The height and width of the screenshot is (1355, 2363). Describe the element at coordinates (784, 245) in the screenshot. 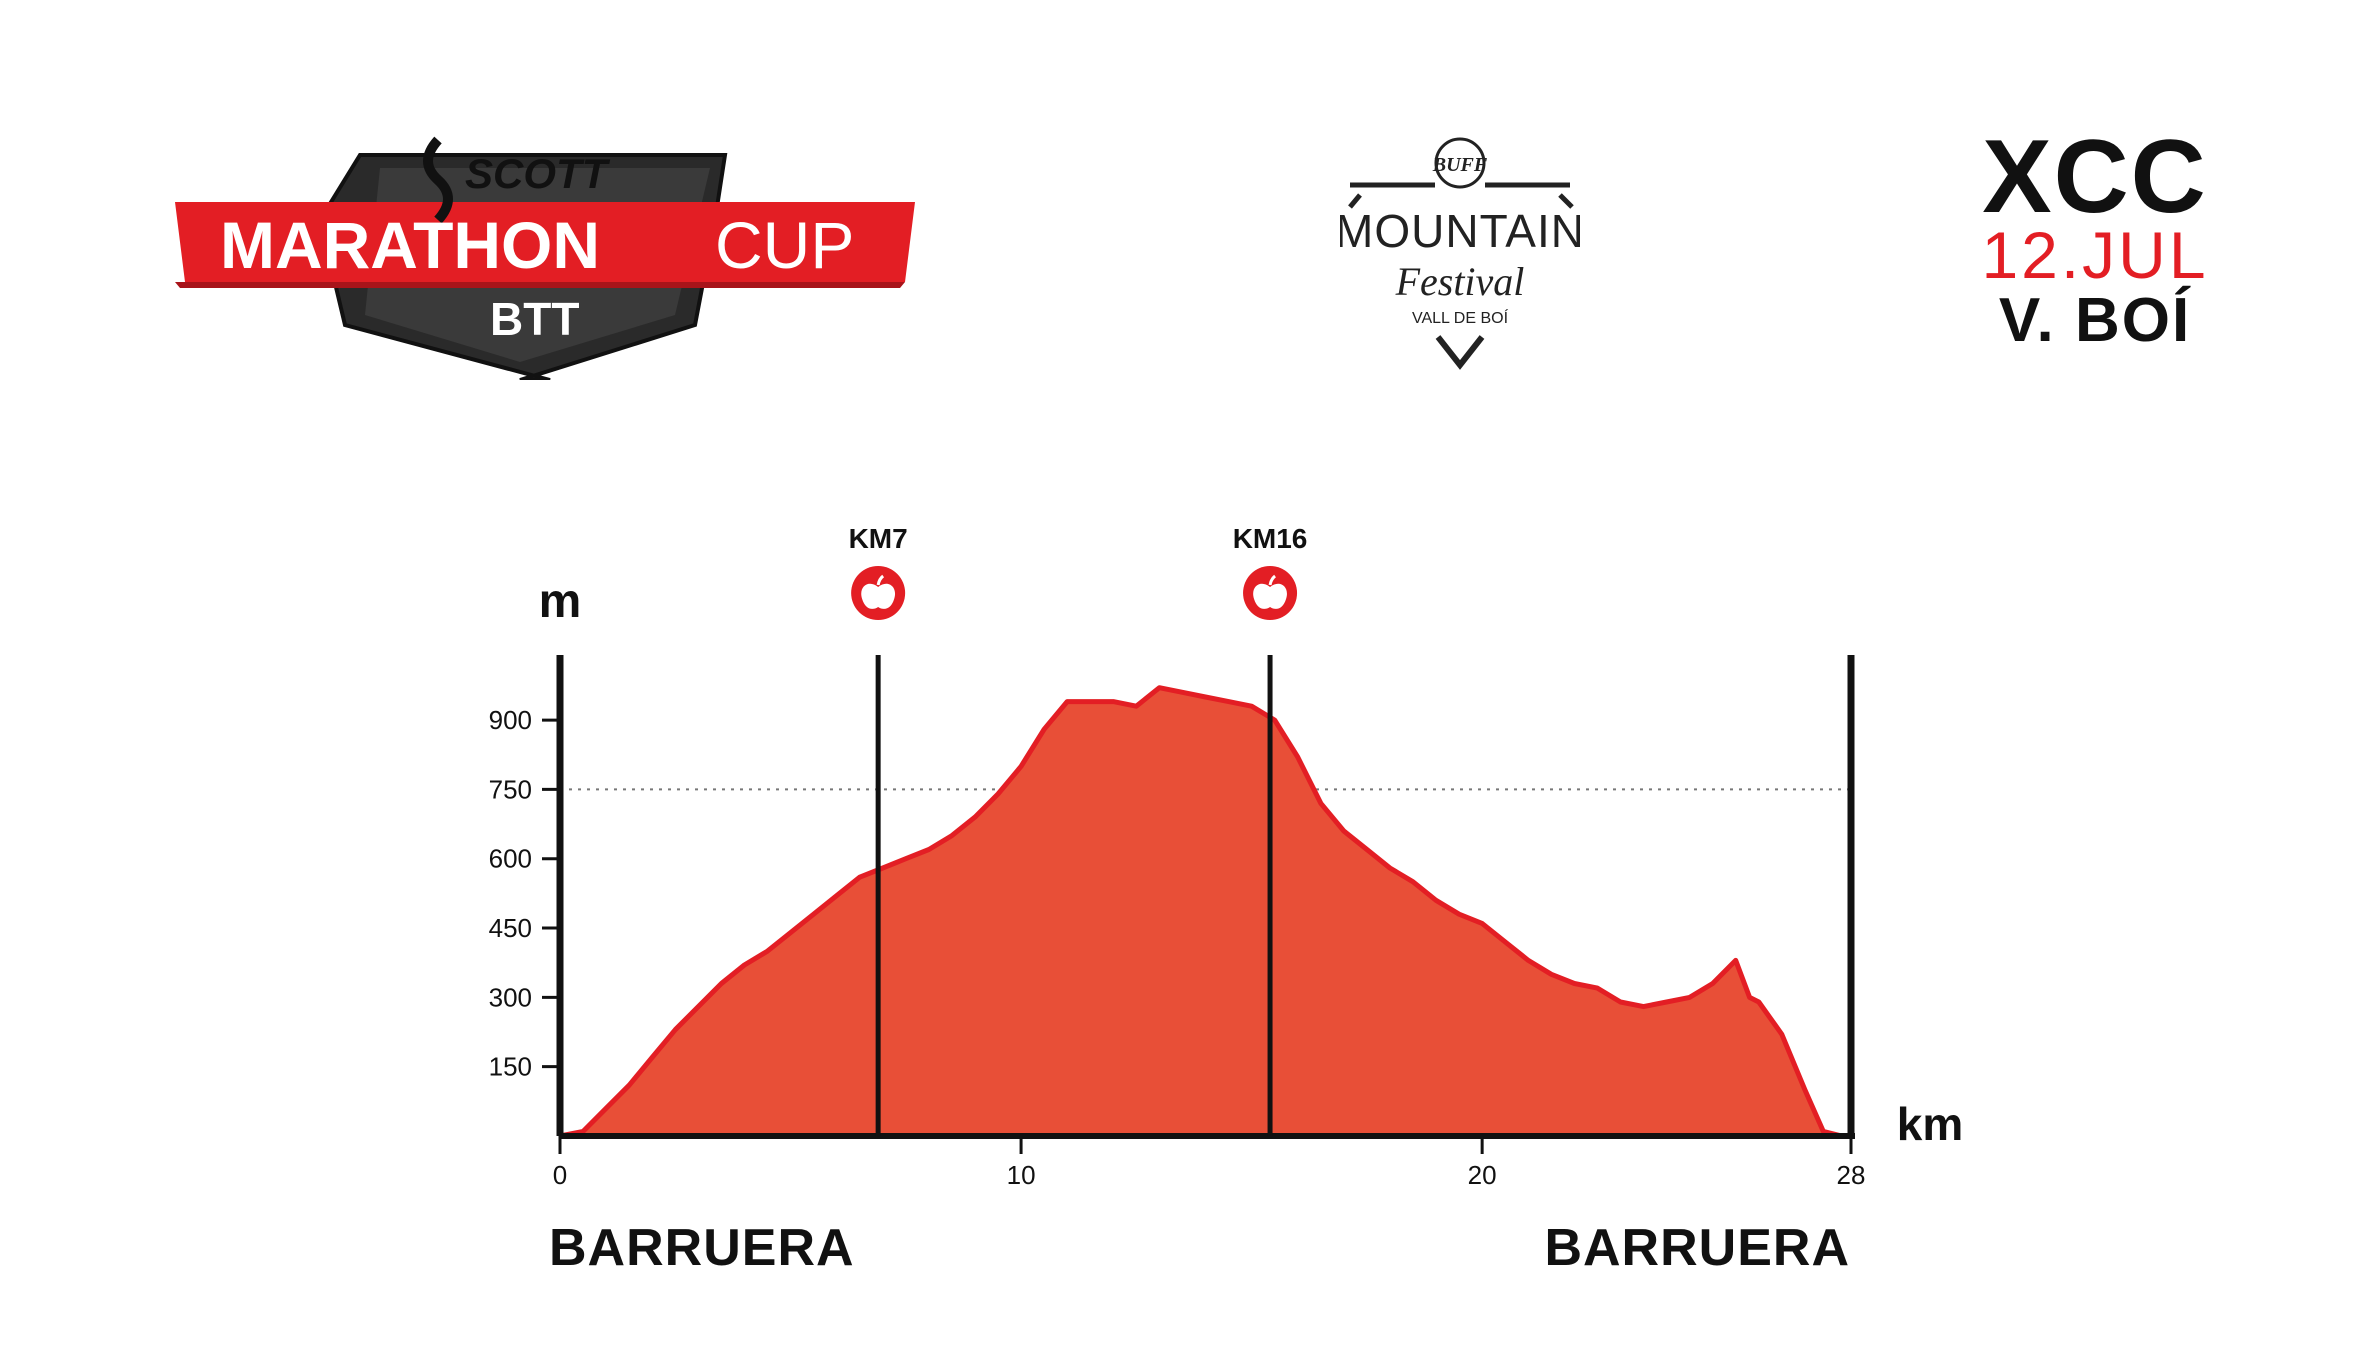

I see `logo-line2: CUP` at that location.